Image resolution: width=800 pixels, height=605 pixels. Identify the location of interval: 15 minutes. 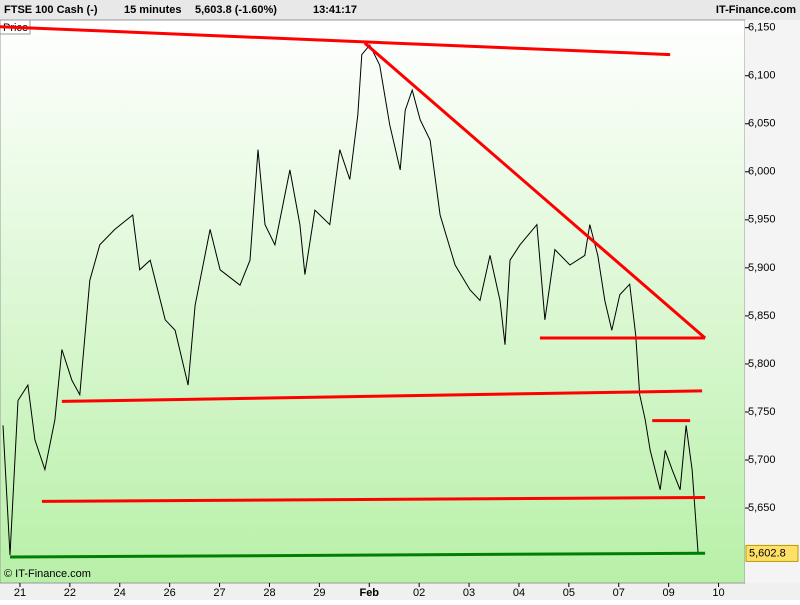
(152, 10).